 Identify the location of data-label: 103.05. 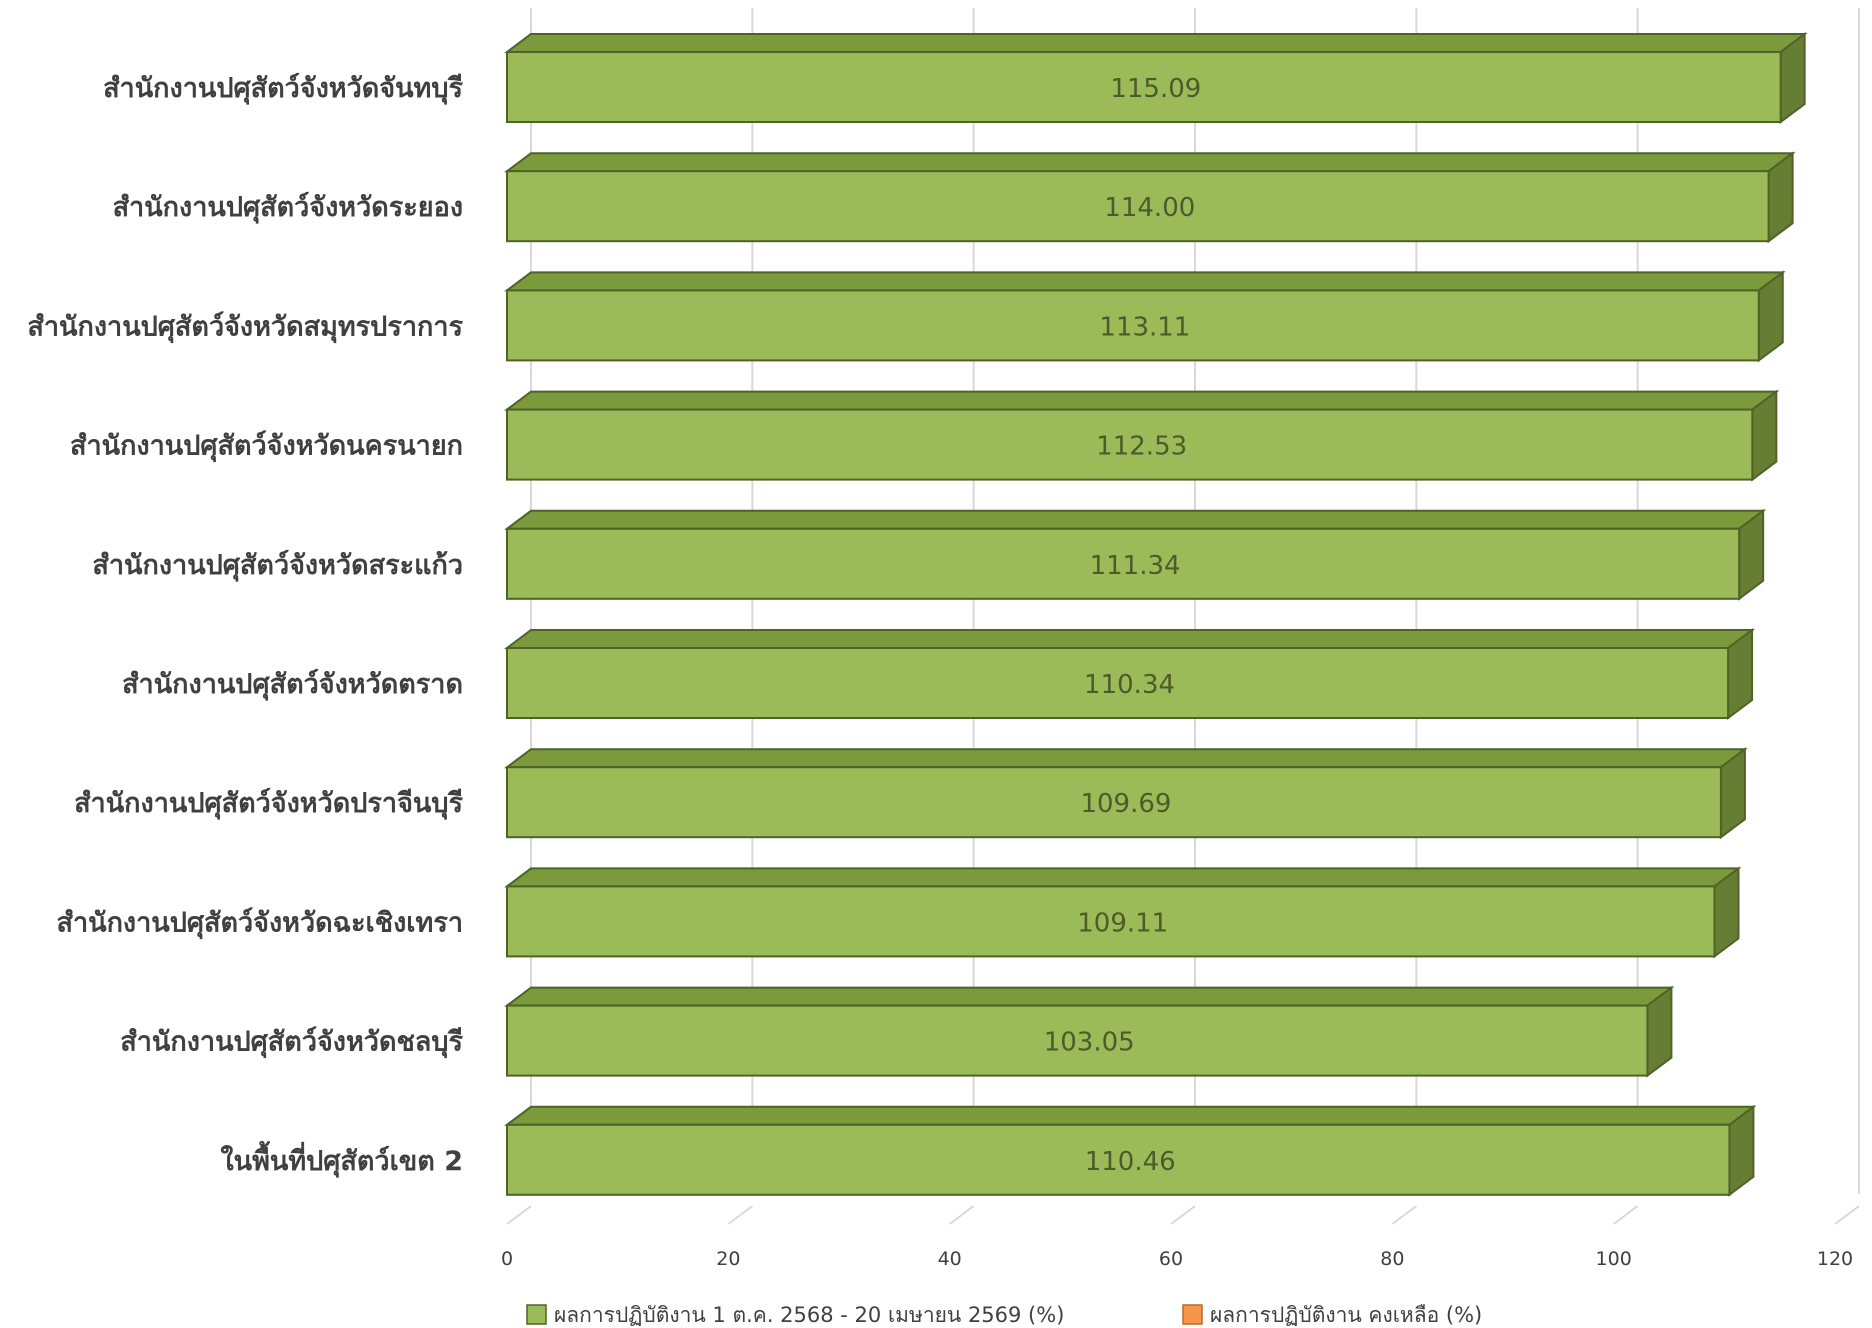
(1089, 1043).